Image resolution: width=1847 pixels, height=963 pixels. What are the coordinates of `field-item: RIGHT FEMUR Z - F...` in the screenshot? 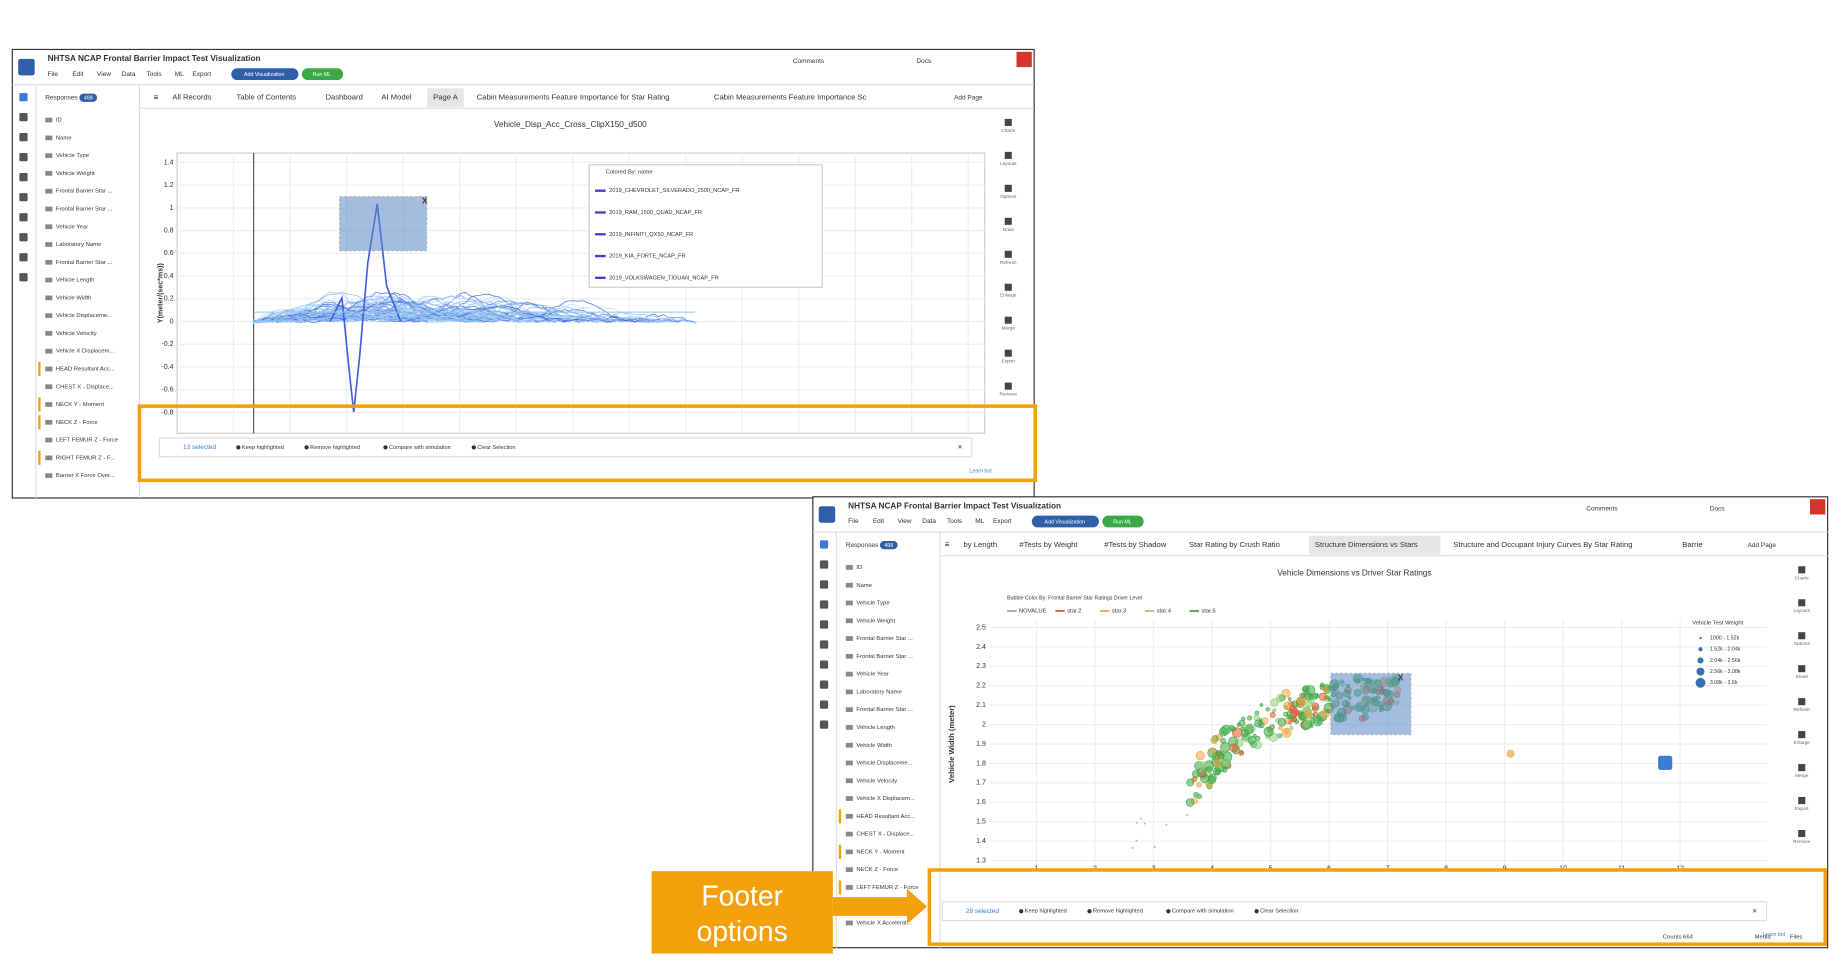 It's located at (85, 458).